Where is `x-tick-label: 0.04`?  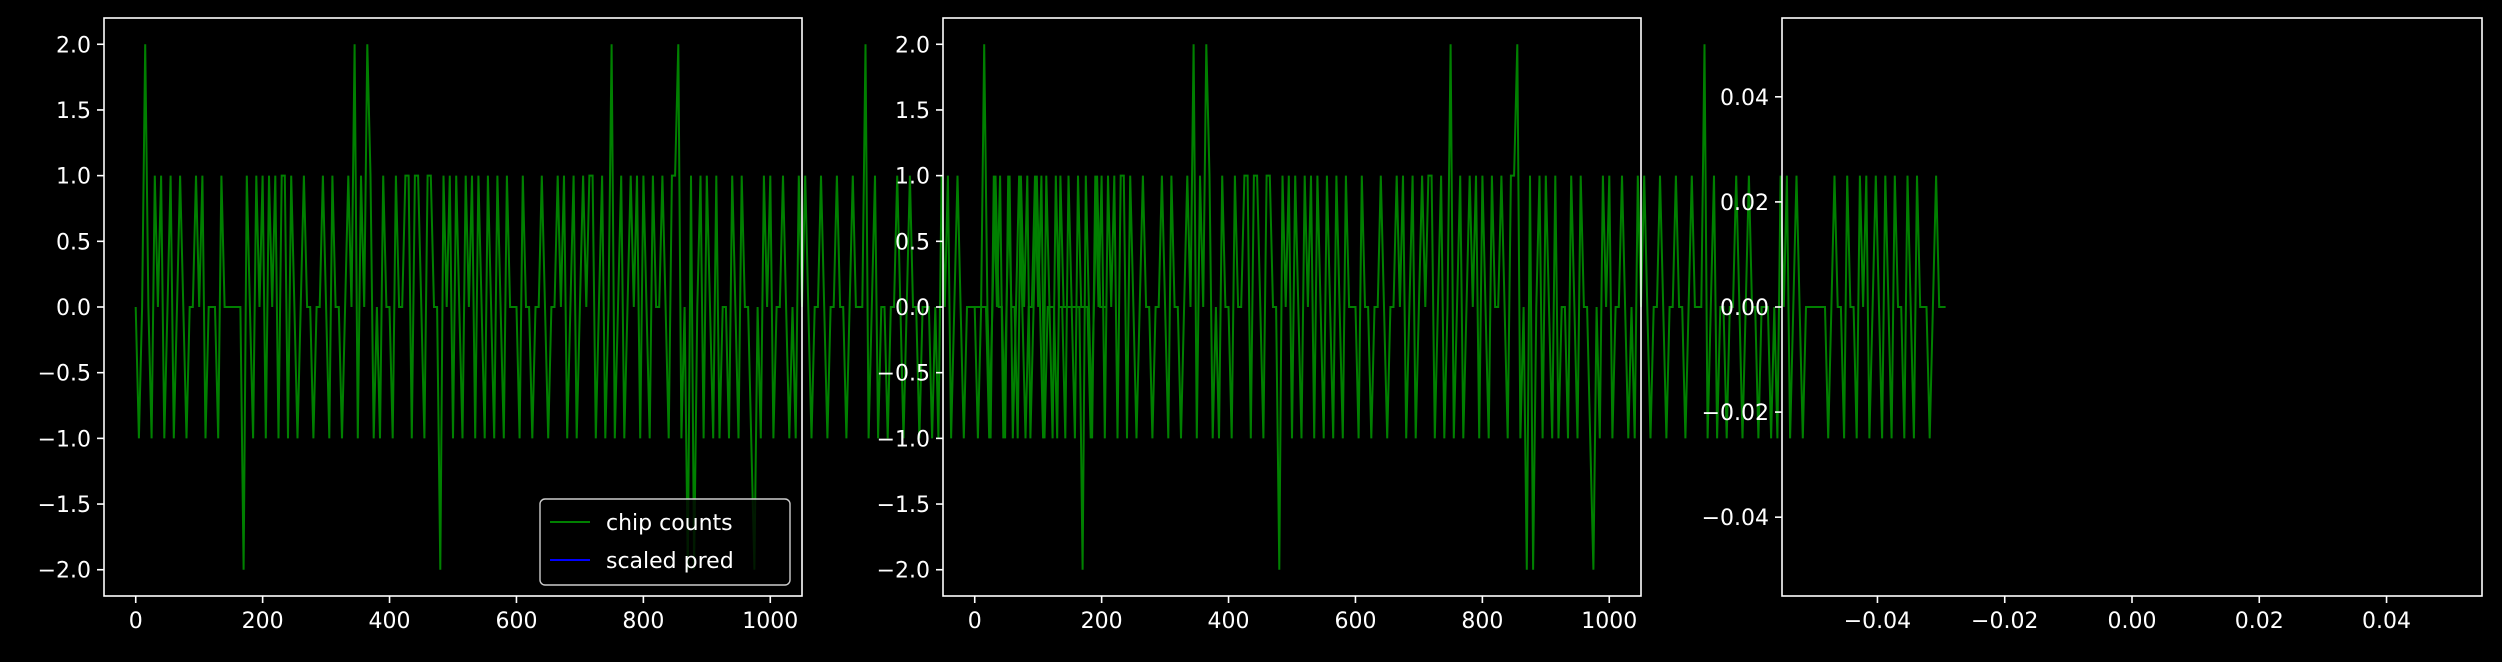
x-tick-label: 0.04 is located at coordinates (2386, 621).